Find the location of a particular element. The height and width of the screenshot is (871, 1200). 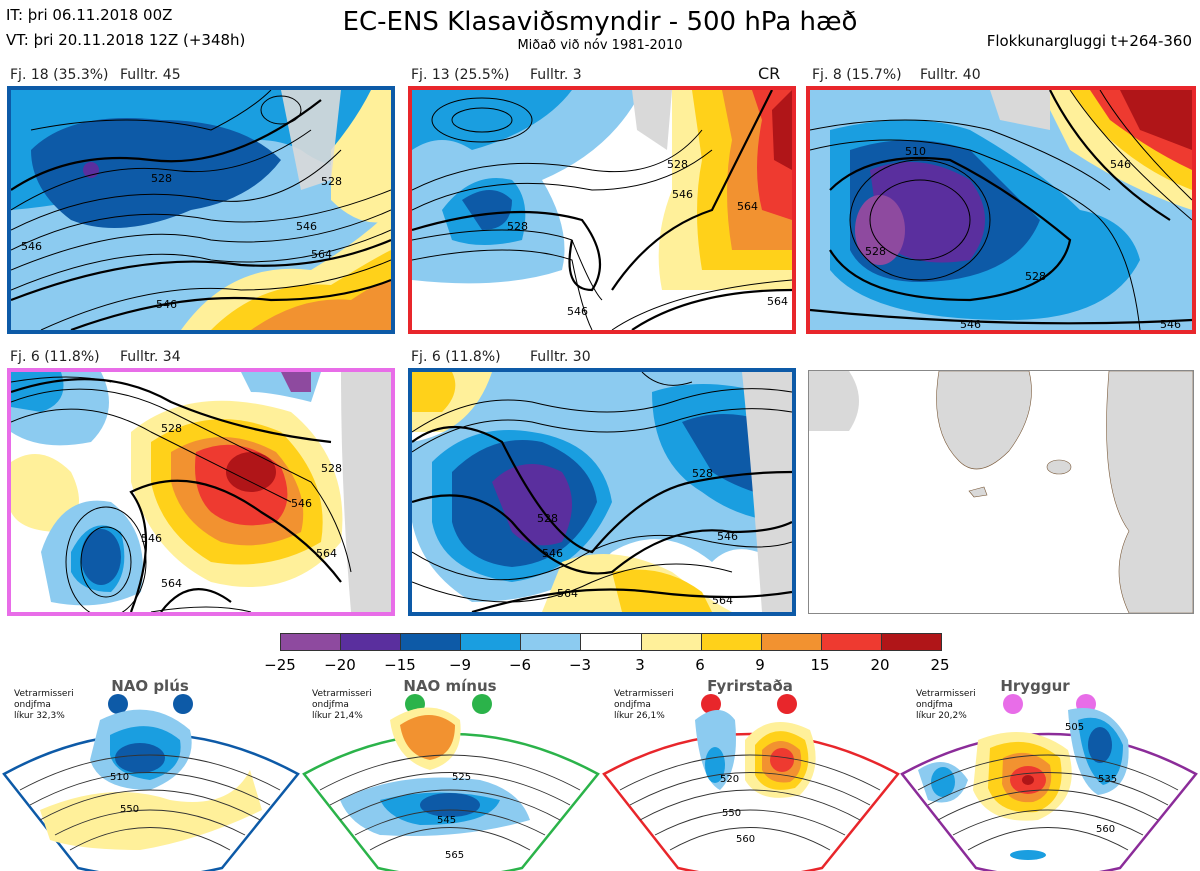

regime-3-map: 520 550 560 is located at coordinates (751, 790).